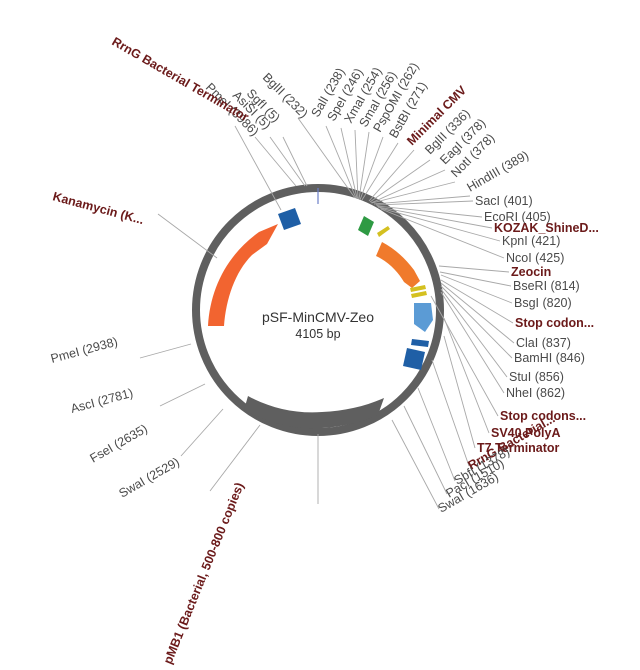  What do you see at coordinates (420, 343) in the screenshot?
I see `feature-t7-terminator-glyph` at bounding box center [420, 343].